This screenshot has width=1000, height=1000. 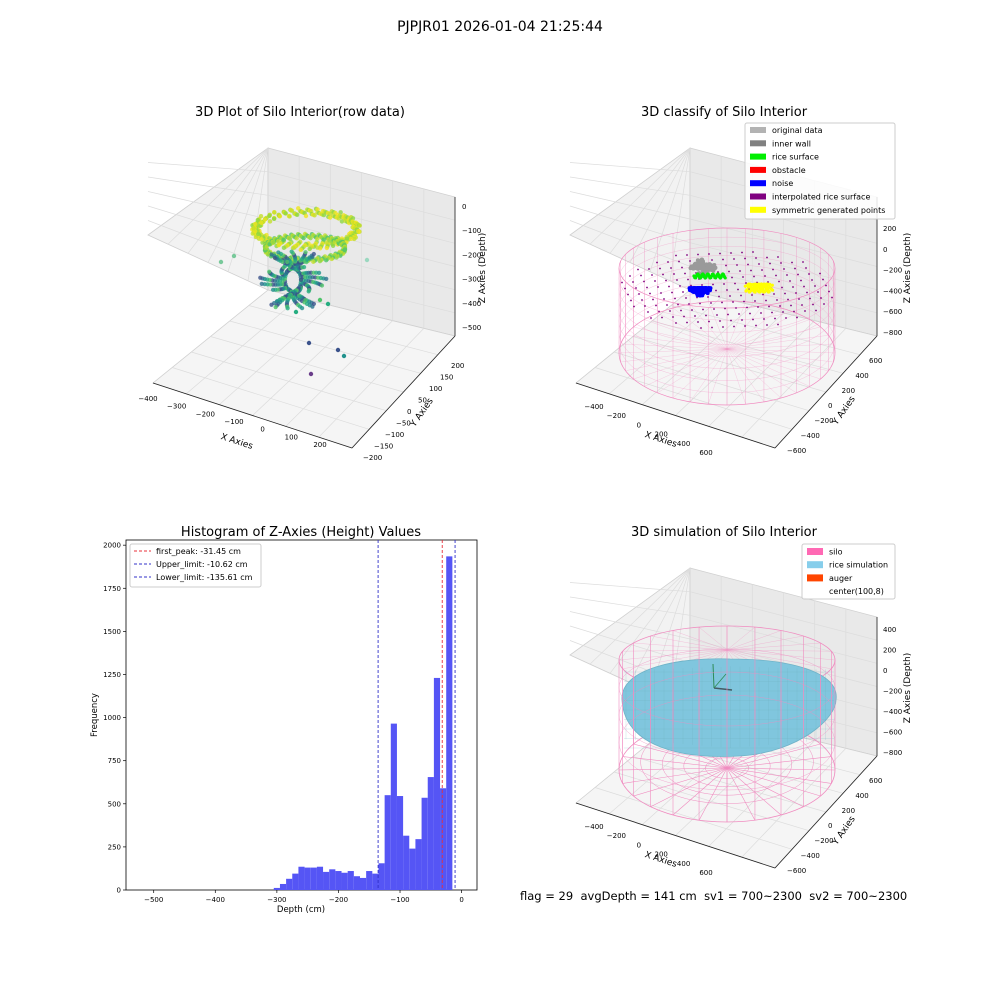 I want to click on panel1-x-tick: 0, so click(x=262, y=430).